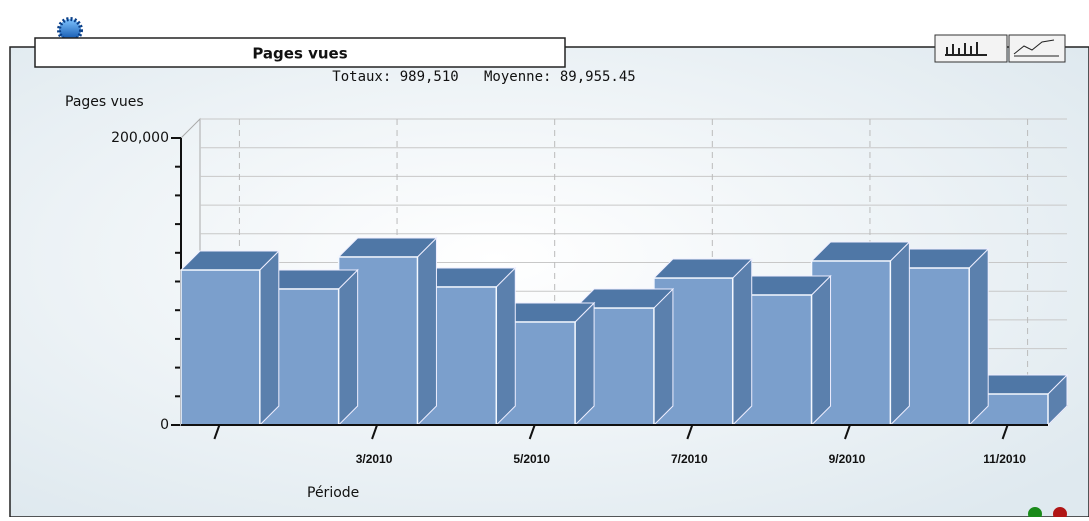  I want to click on x-tick-label: 7/2010, so click(689, 459).